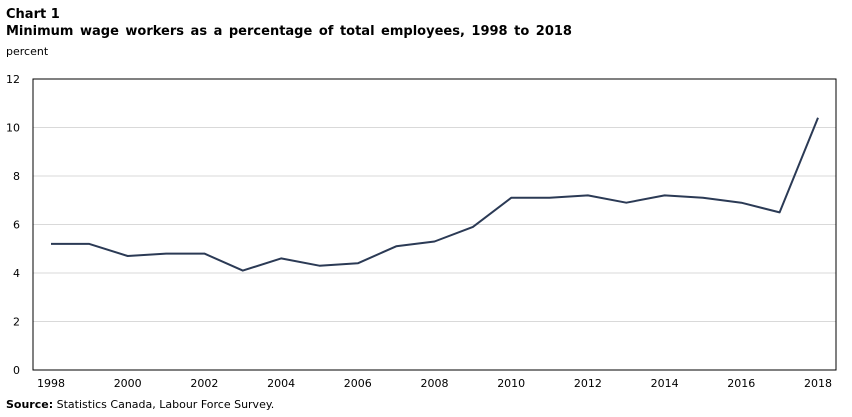 The image size is (852, 417). What do you see at coordinates (818, 383) in the screenshot?
I see `x-tick-label: 2018` at bounding box center [818, 383].